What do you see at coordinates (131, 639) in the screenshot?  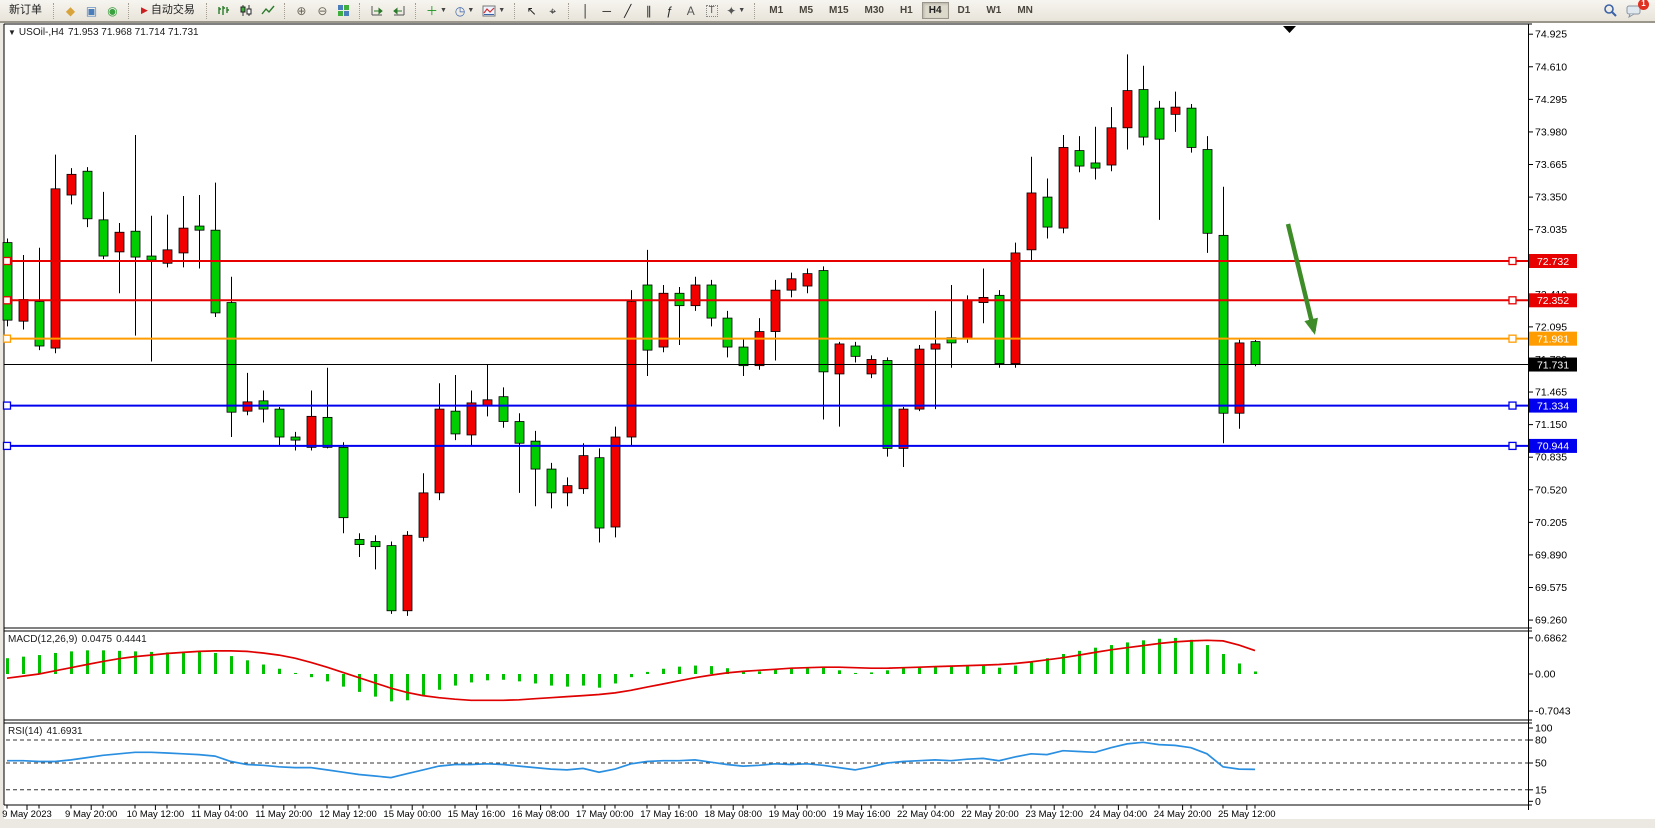 I see `macd-signal-value: 0.4441` at bounding box center [131, 639].